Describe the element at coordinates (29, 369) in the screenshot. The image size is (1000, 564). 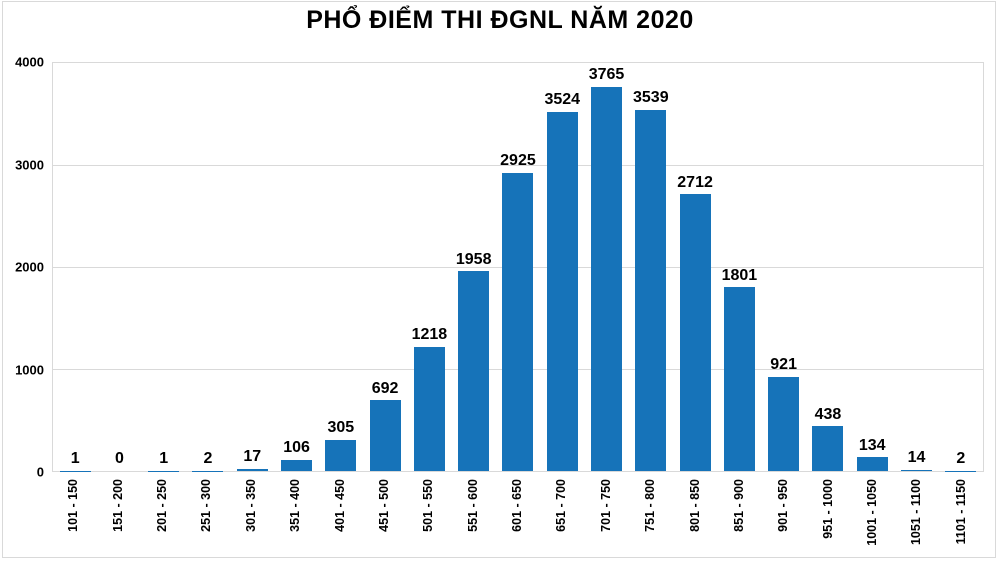
I see `y-axis-tick-label: 1000` at that location.